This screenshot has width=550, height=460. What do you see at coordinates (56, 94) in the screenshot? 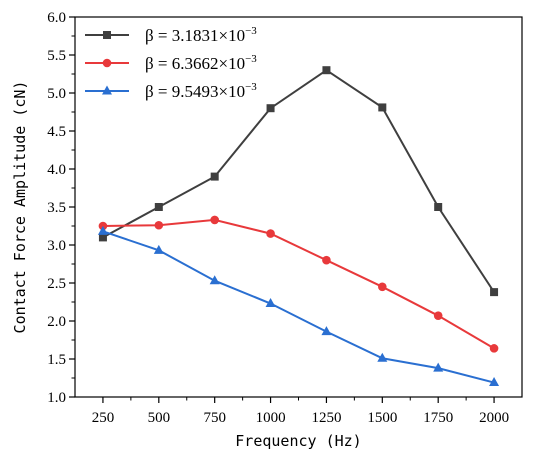
I see `y-tick-label: 5.0` at bounding box center [56, 94].